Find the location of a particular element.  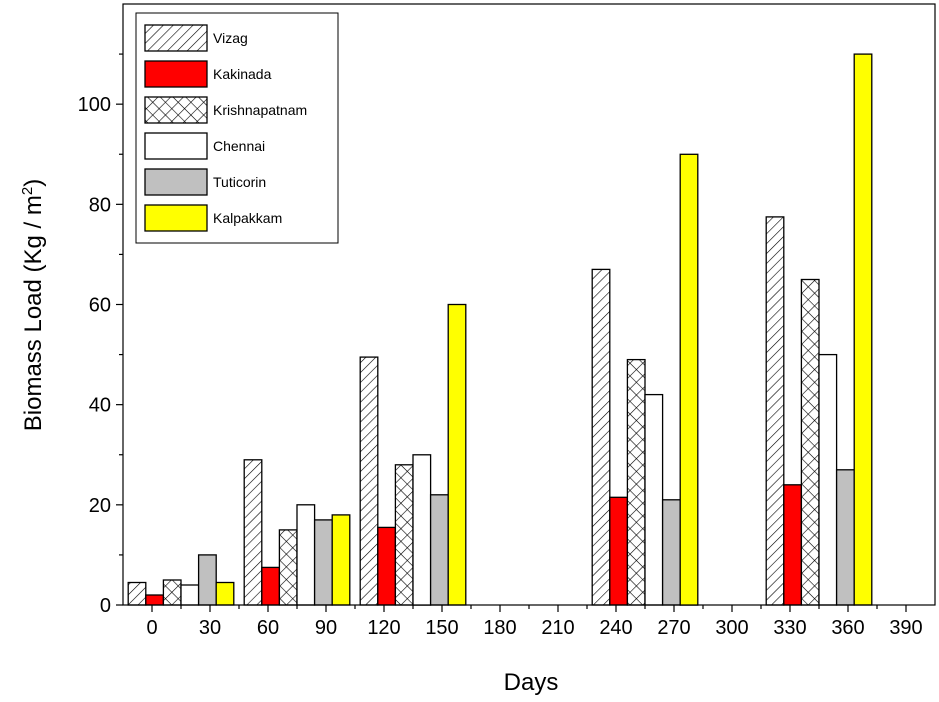

x-axis-title: Days is located at coordinates (531, 682).